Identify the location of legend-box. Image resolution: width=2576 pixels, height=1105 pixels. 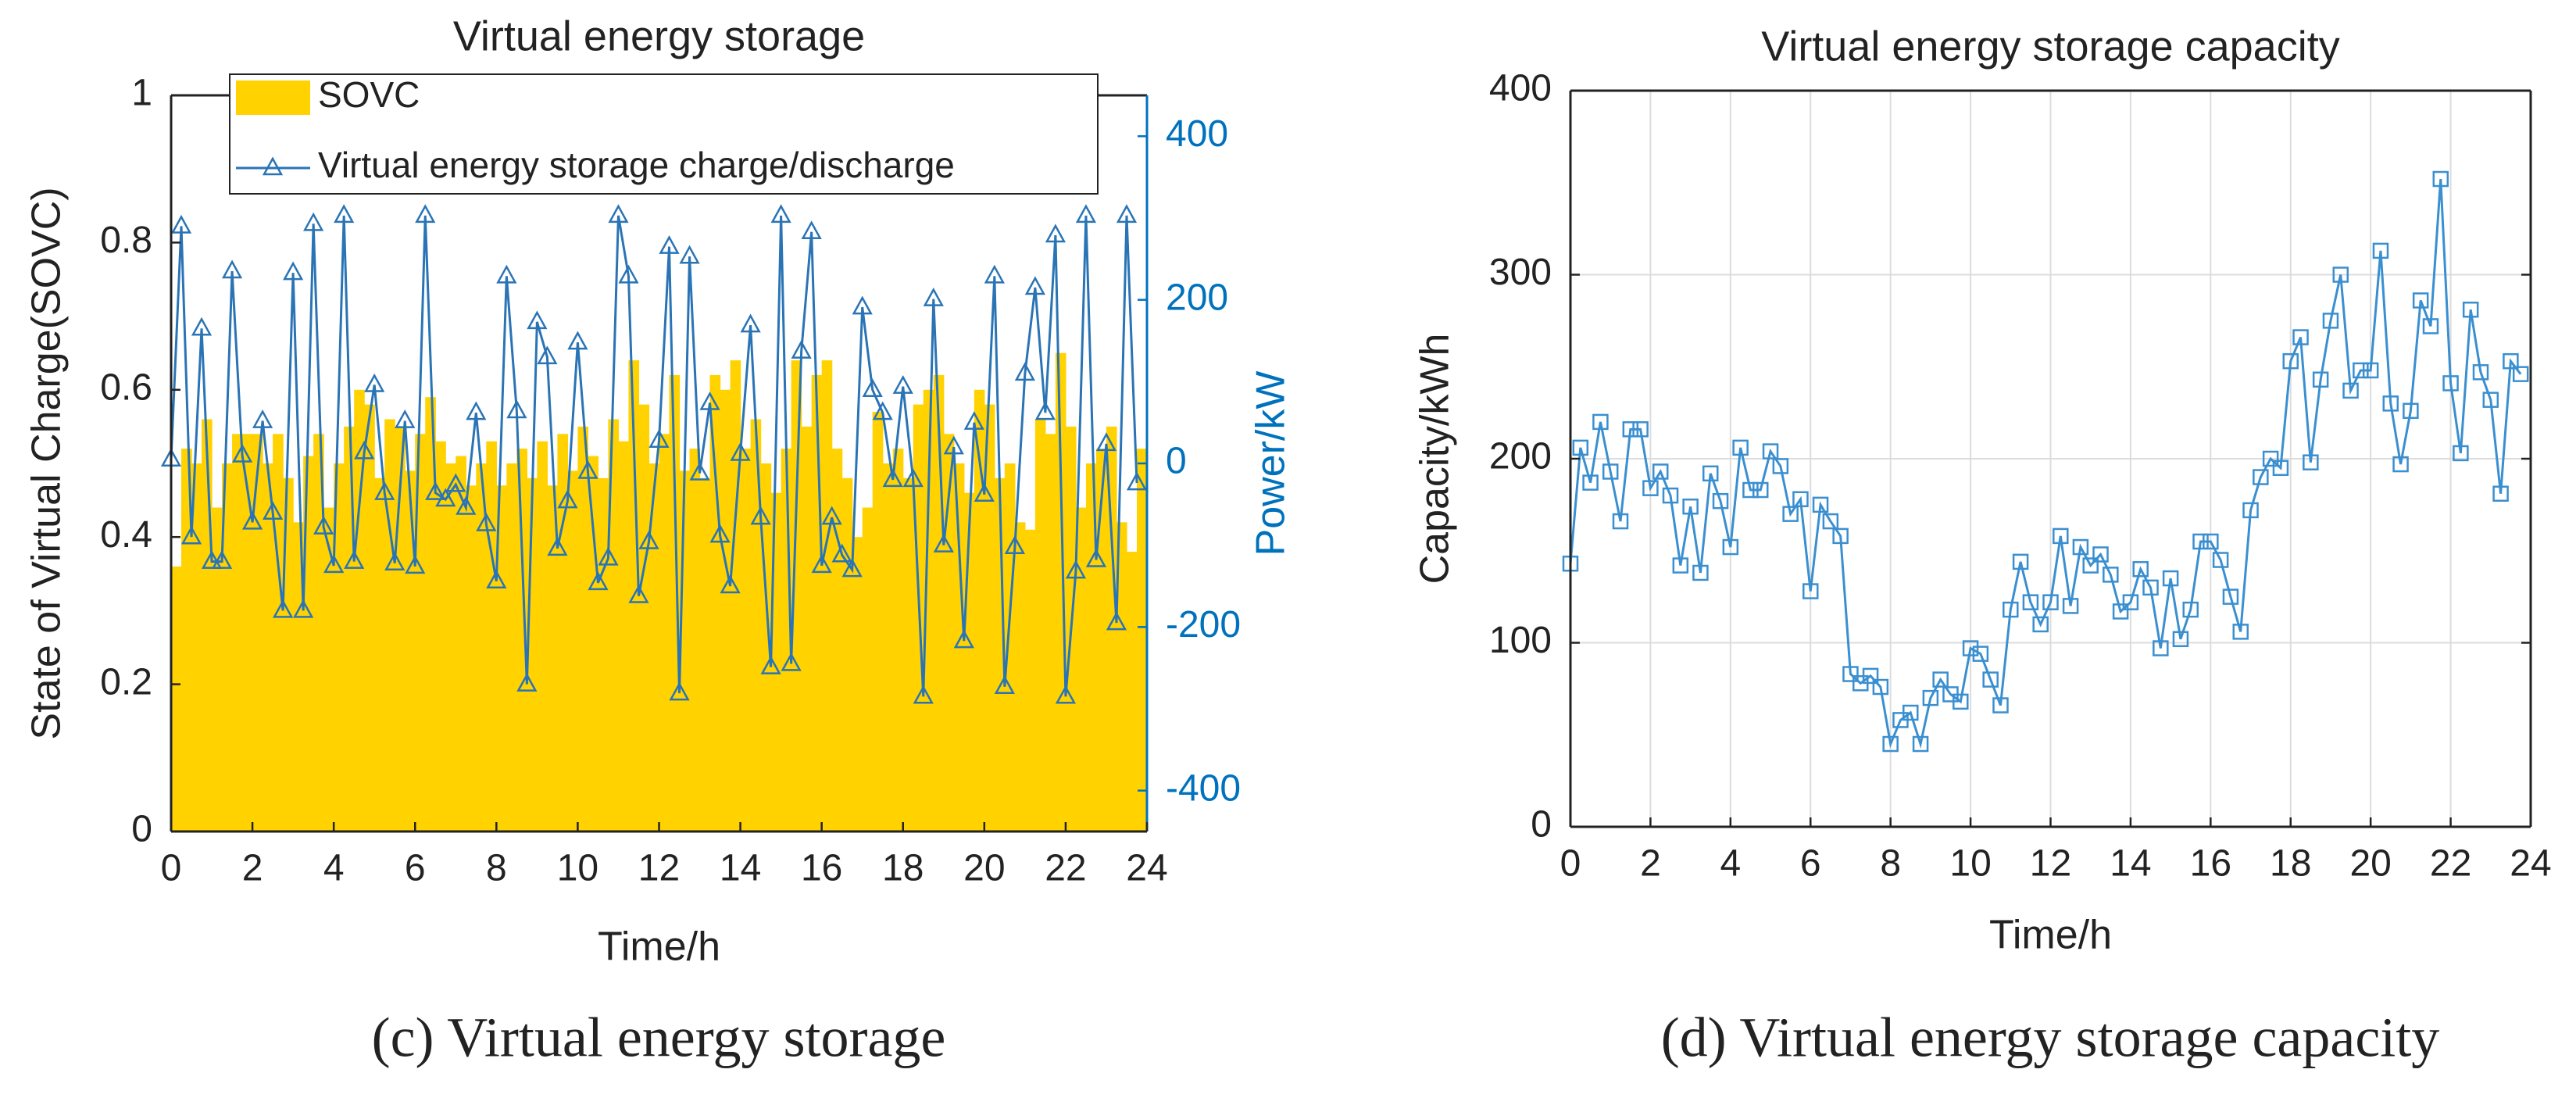
(664, 134).